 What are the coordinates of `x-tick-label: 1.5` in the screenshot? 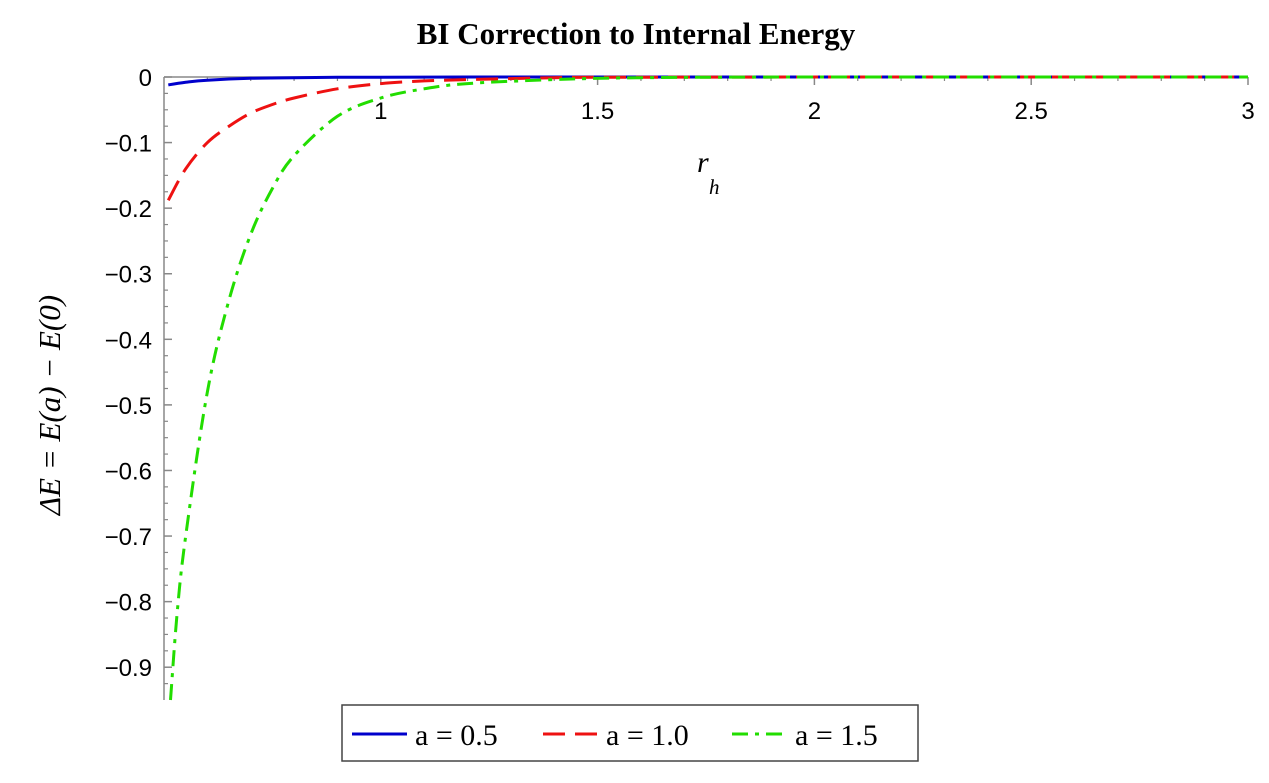 It's located at (597, 111).